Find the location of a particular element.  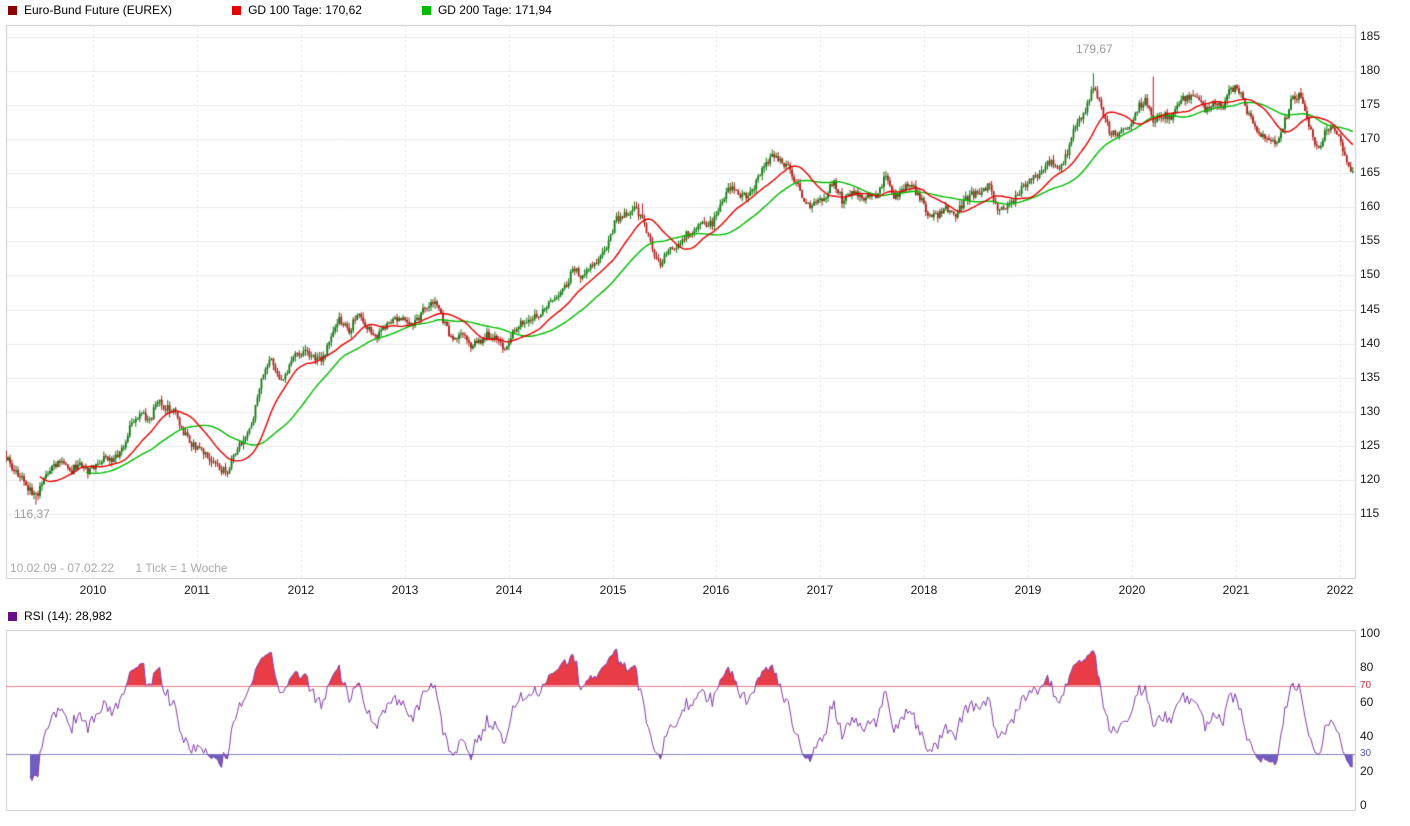

instrument-label: Euro-Bund Future (EUREX) is located at coordinates (98, 10).